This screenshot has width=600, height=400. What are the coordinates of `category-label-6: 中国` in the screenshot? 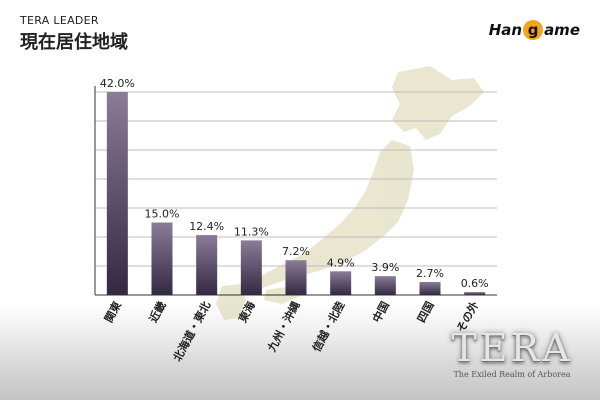 It's located at (380, 312).